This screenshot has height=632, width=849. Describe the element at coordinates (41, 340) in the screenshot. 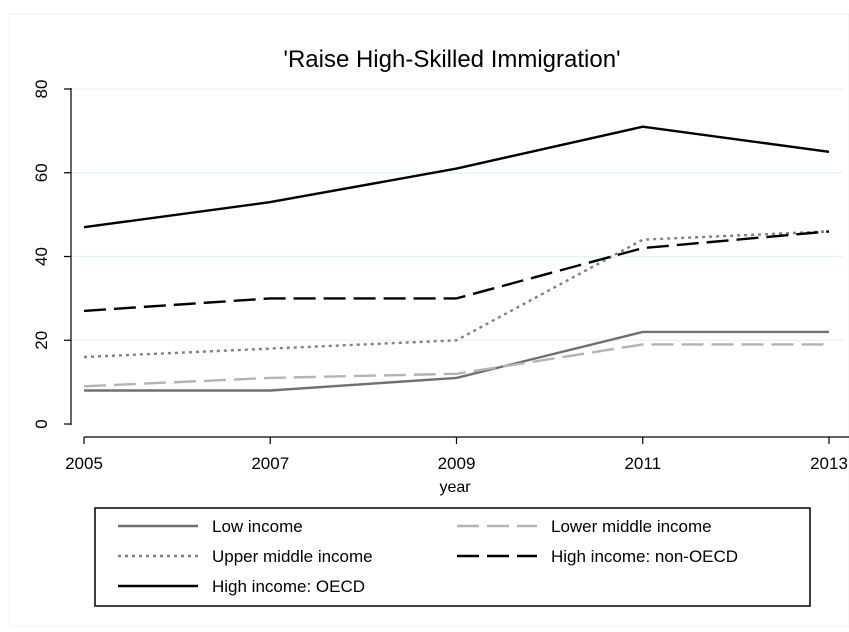

I see `y-tick-label: 20` at that location.